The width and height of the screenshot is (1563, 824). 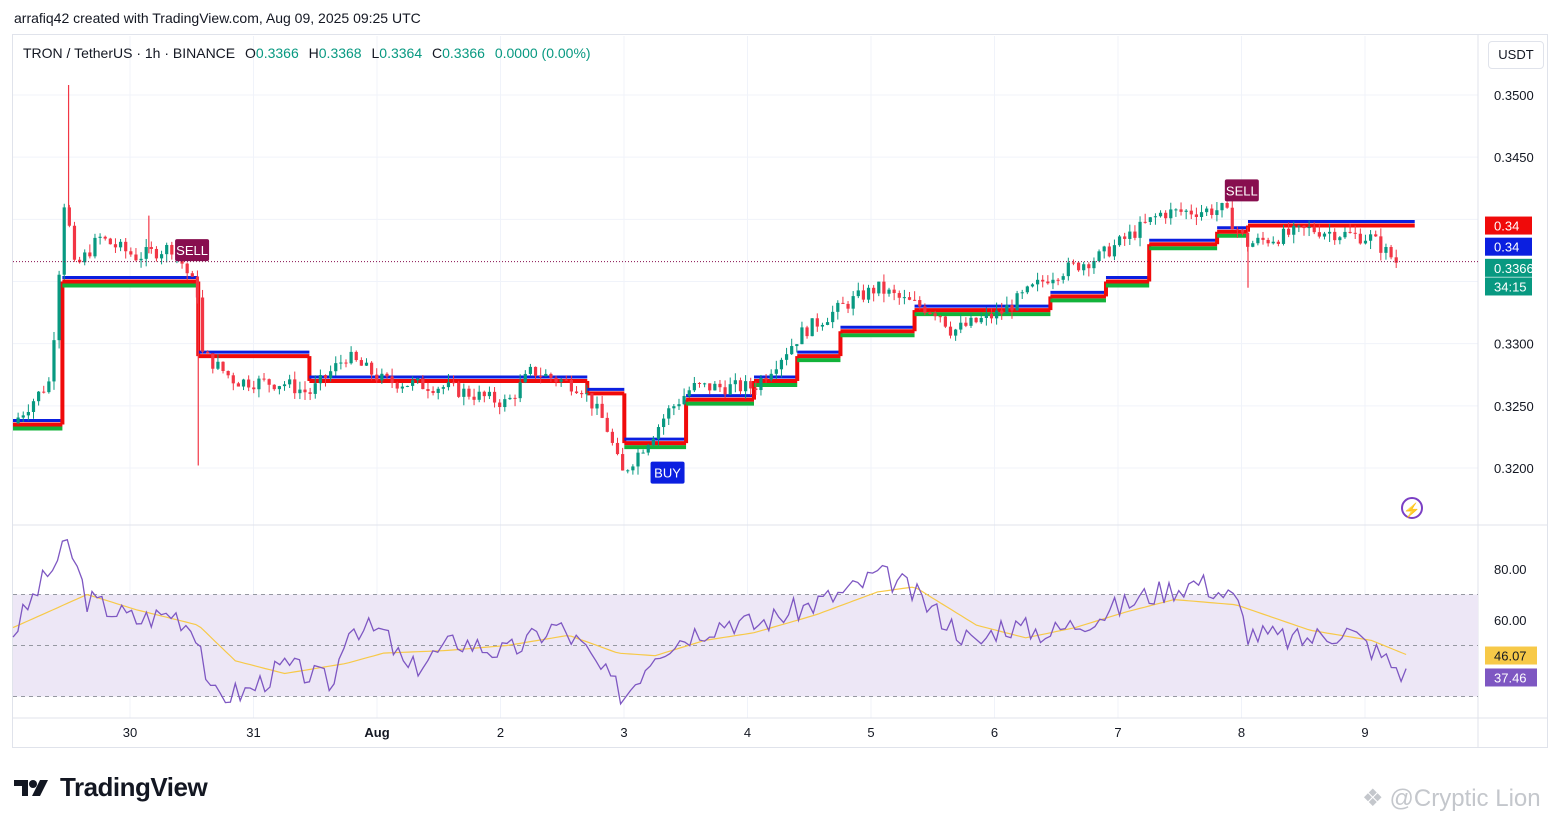 What do you see at coordinates (1510, 569) in the screenshot?
I see `rsi-tick-label: 80.00` at bounding box center [1510, 569].